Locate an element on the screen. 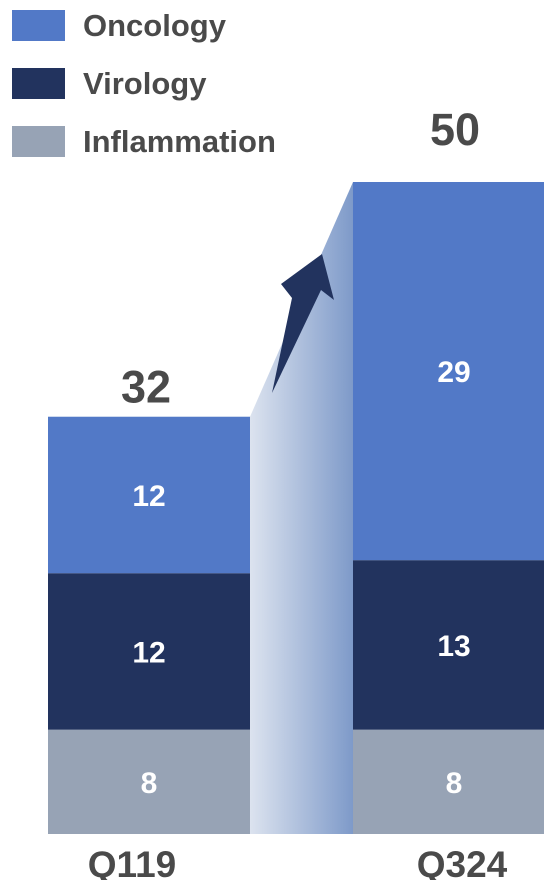 The height and width of the screenshot is (885, 544). category-label-q324: Q324 is located at coordinates (462, 862).